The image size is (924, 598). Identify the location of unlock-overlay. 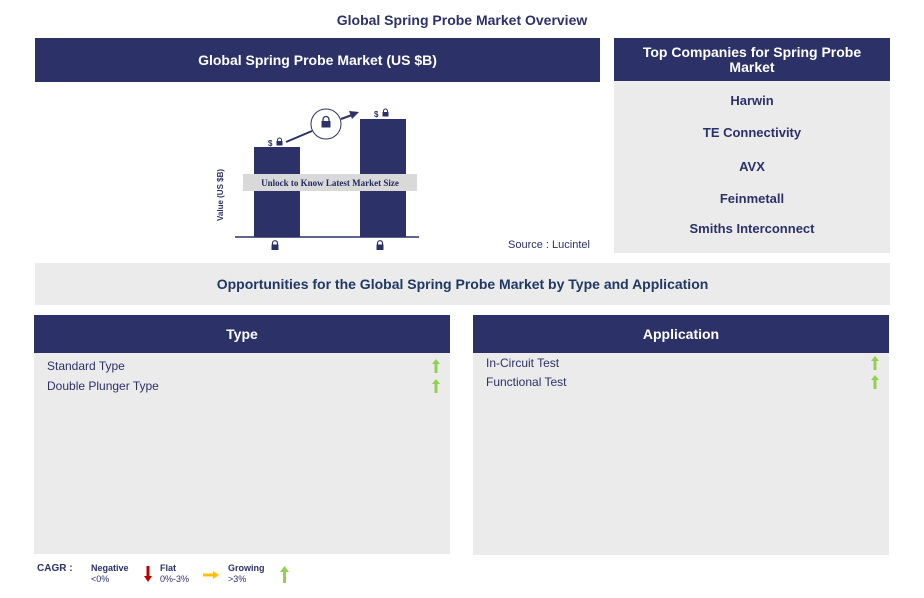
(330, 182).